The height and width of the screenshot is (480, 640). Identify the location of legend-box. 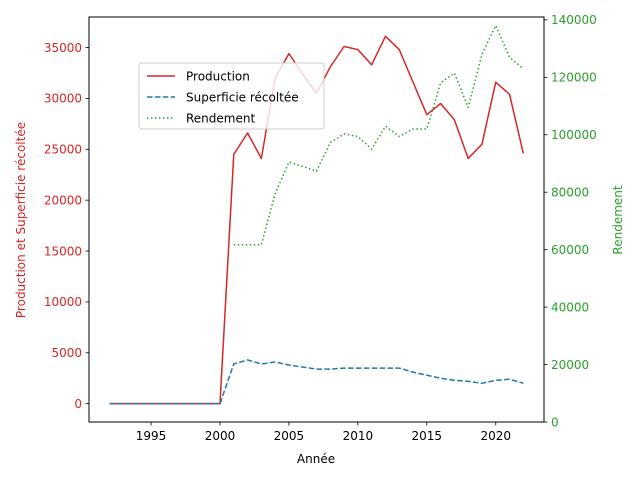
(231, 96).